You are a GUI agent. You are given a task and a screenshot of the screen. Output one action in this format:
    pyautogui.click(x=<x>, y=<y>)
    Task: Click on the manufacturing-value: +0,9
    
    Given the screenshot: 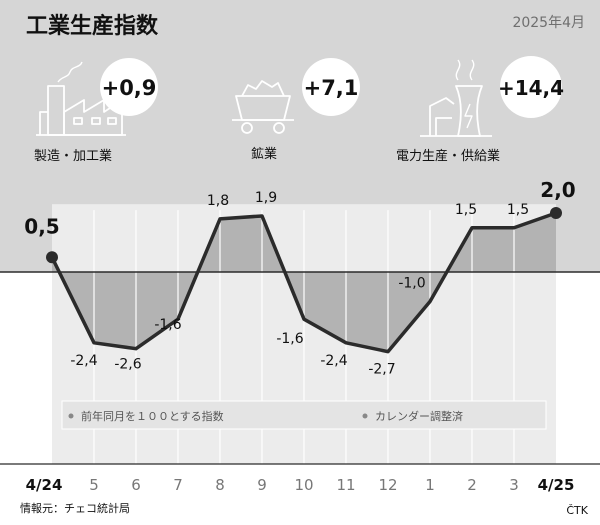 What is the action you would take?
    pyautogui.click(x=129, y=88)
    